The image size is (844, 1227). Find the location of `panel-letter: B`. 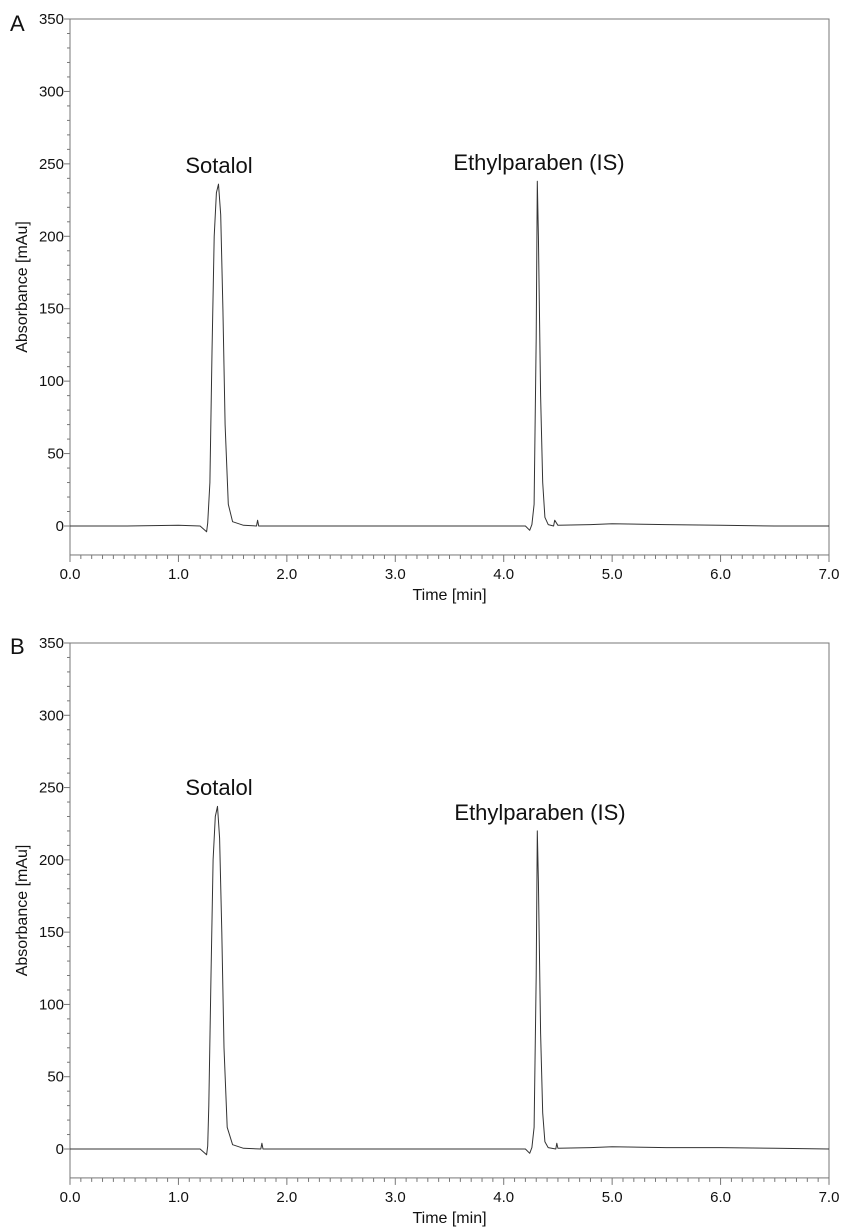

panel-letter: B is located at coordinates (17, 646).